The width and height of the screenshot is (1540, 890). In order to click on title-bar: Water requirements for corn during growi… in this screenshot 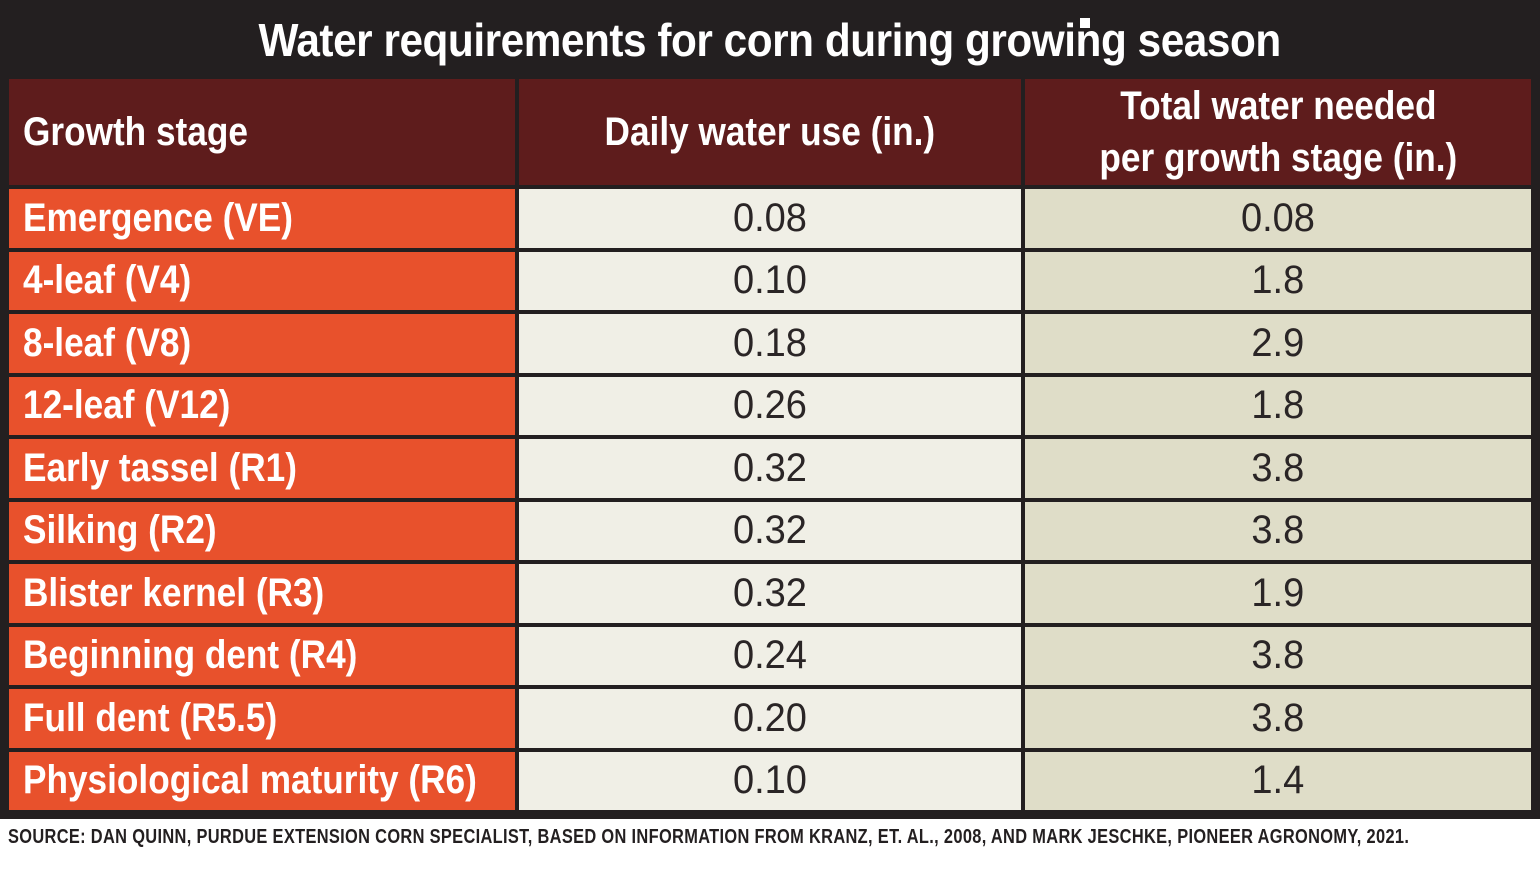, I will do `click(770, 40)`.